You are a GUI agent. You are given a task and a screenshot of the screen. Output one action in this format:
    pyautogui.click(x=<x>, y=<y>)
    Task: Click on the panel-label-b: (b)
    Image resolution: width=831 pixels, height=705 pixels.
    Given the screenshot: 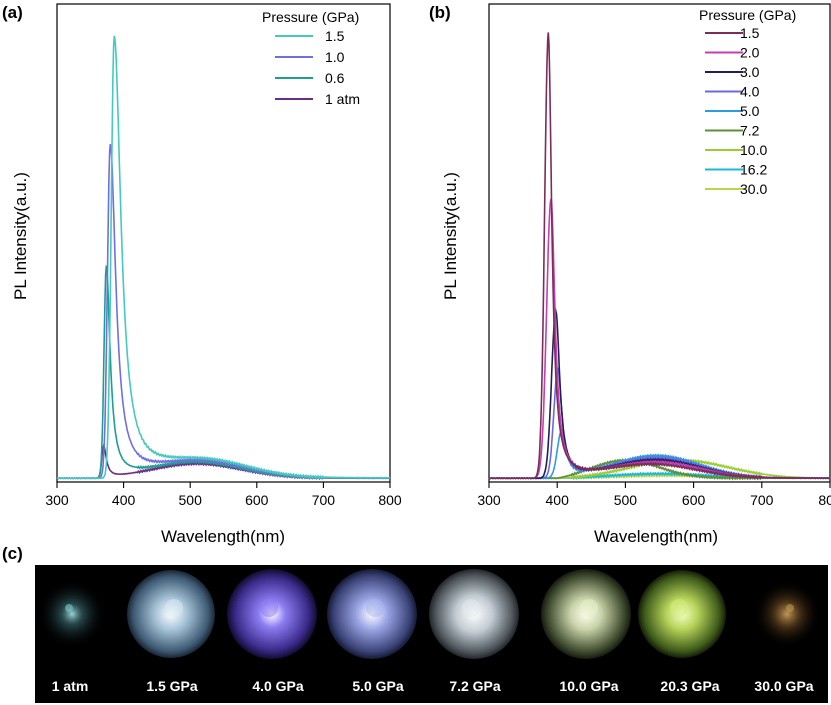 What is the action you would take?
    pyautogui.click(x=440, y=12)
    